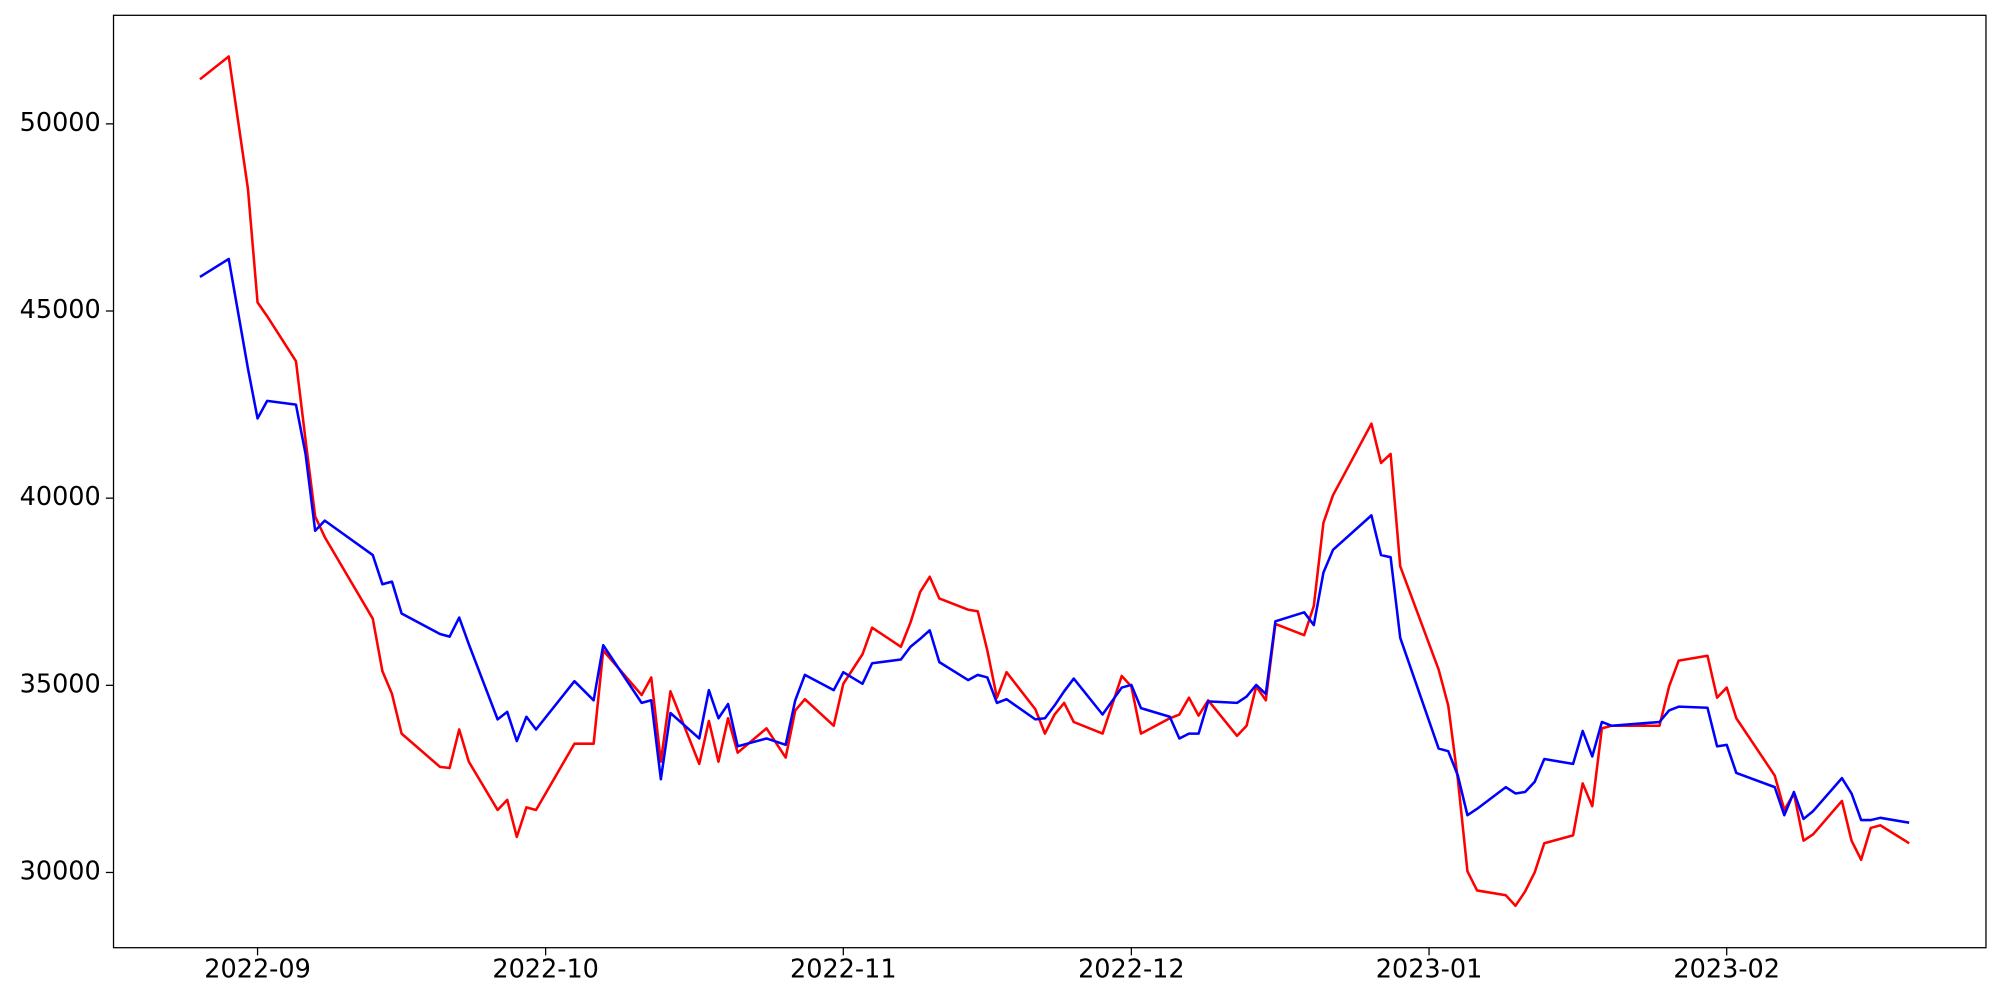  Describe the element at coordinates (843, 970) in the screenshot. I see `x-tick-label: 2022-11` at that location.